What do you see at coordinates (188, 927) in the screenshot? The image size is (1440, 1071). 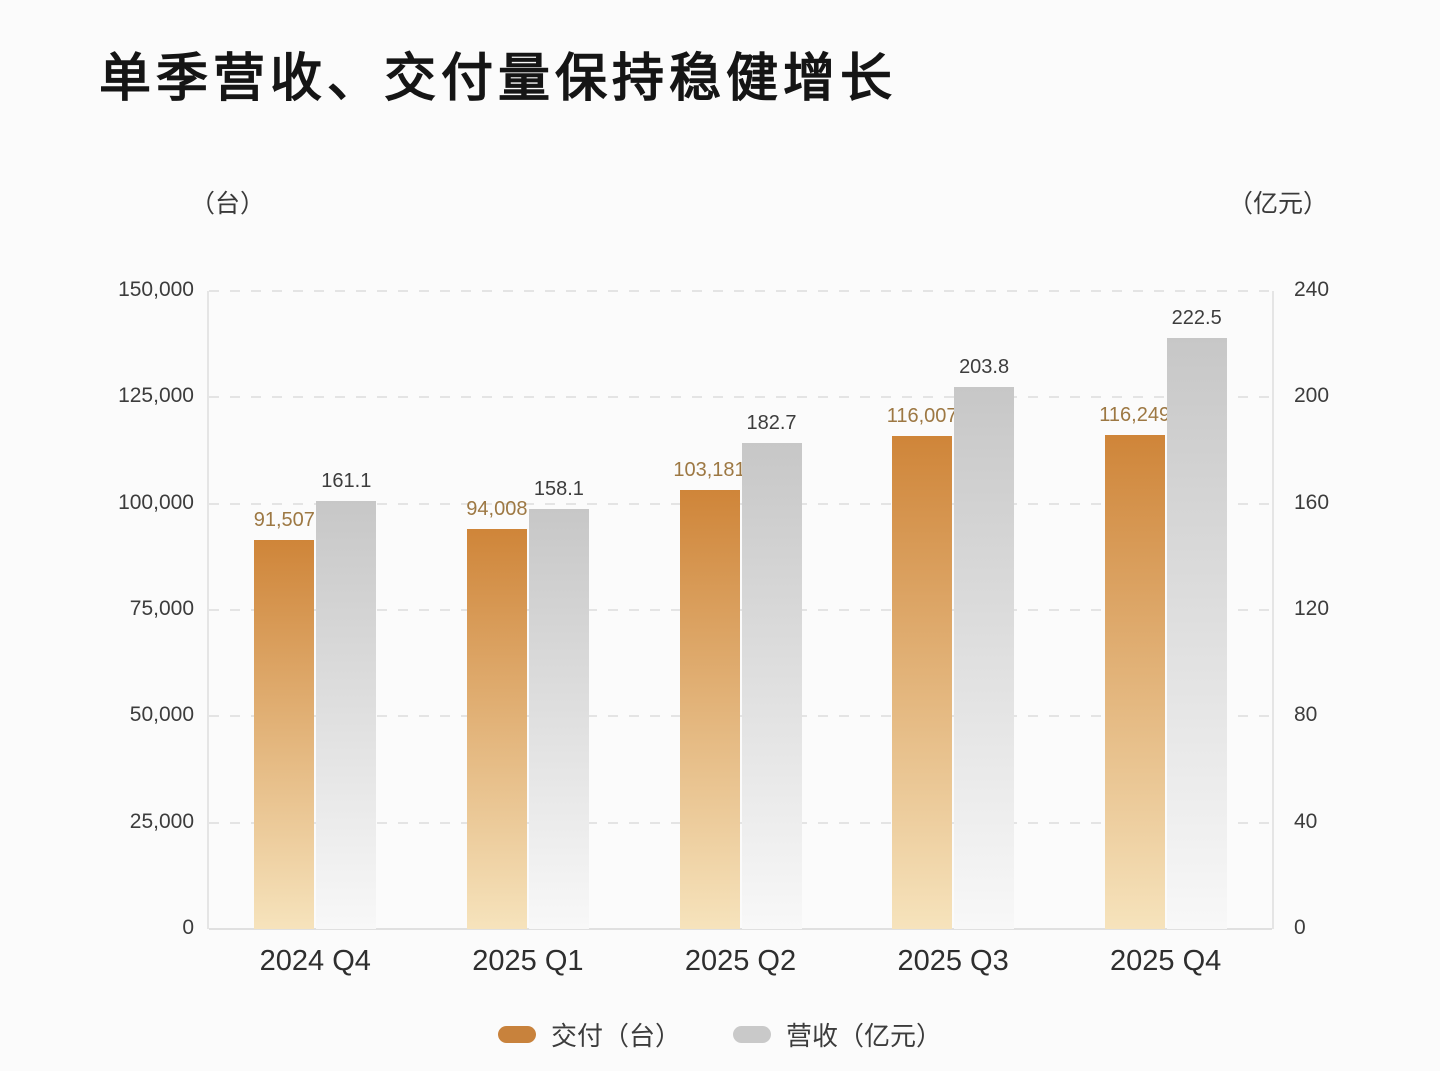 I see `y-axis-tick-left: 0` at bounding box center [188, 927].